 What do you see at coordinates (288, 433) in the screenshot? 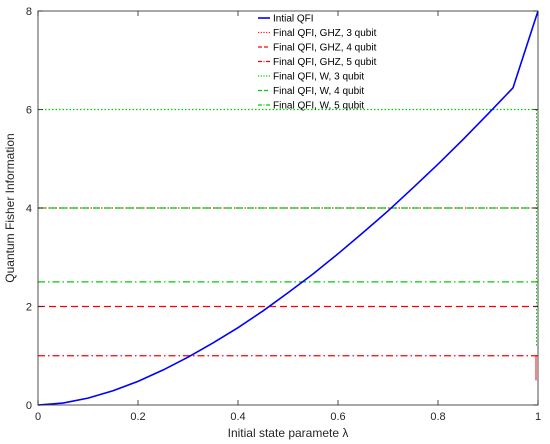
I see `x-axis-label: Initial state paramete λ` at bounding box center [288, 433].